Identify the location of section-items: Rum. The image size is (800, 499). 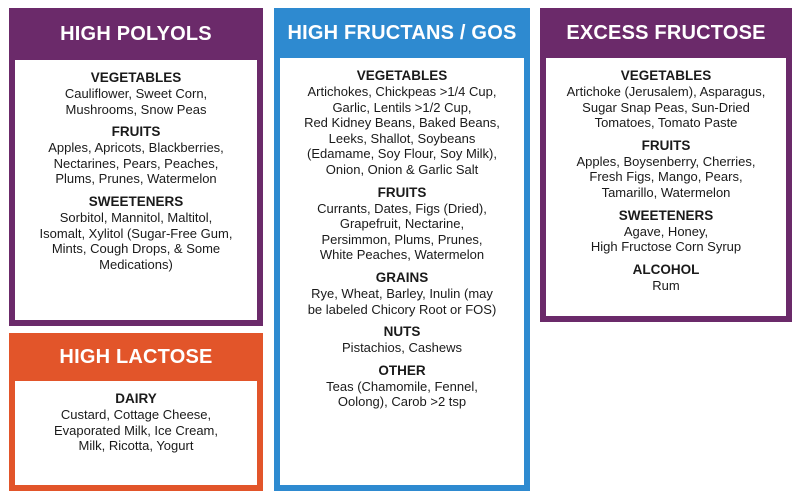
(666, 286).